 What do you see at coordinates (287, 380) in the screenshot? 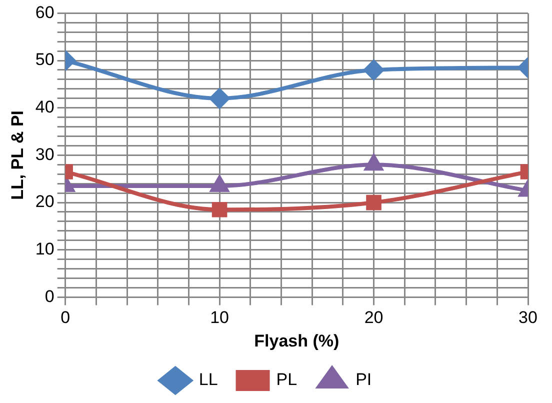
I see `legend-label: PL` at bounding box center [287, 380].